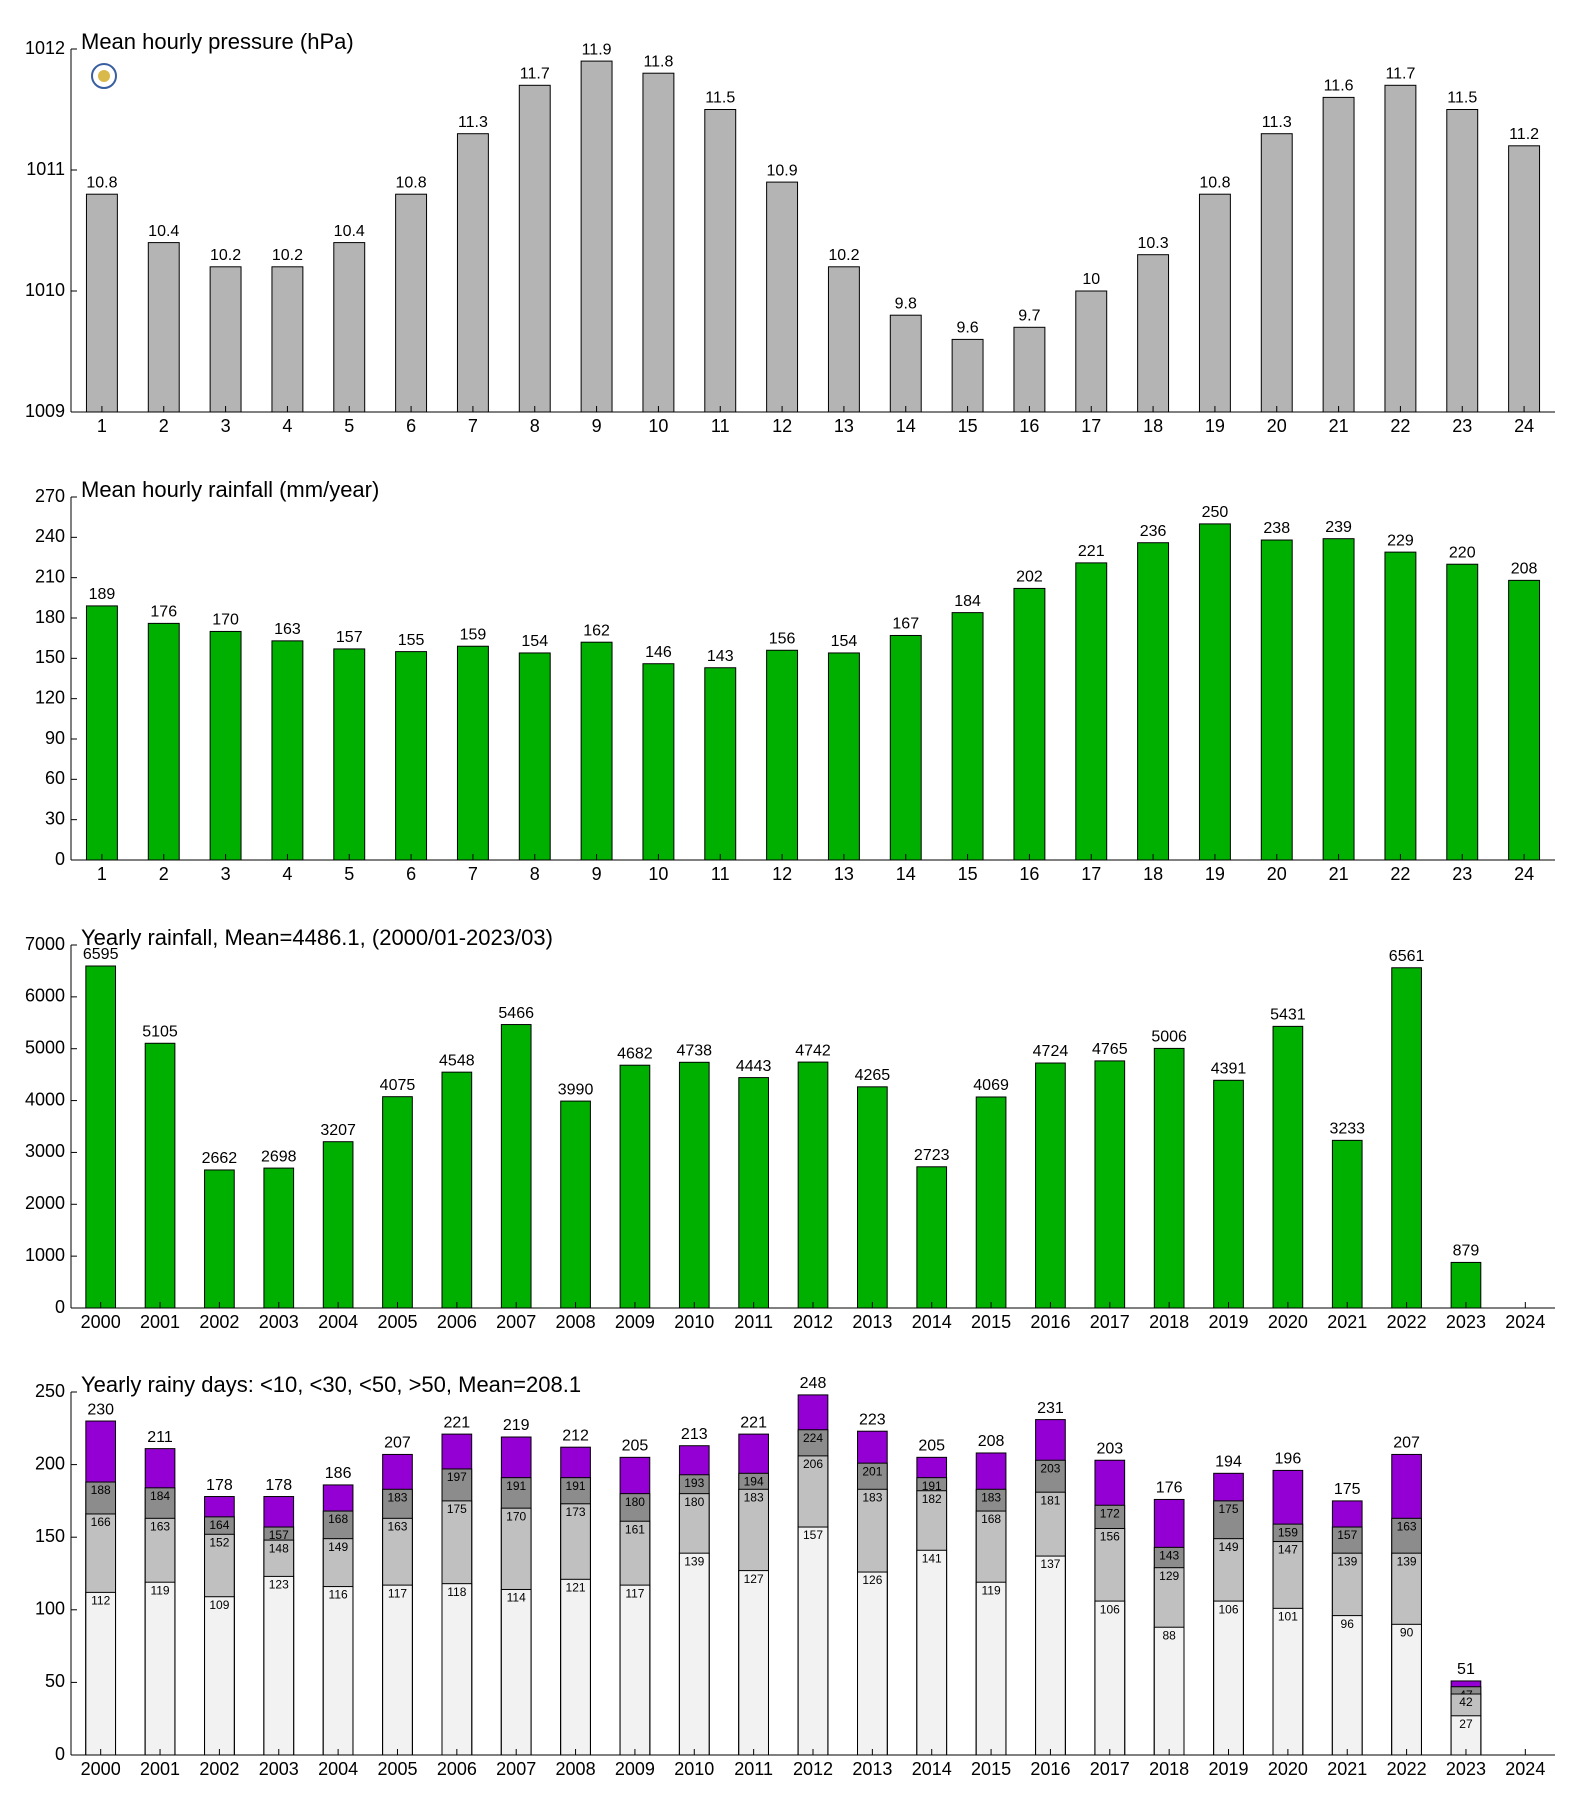 This screenshot has width=1580, height=1800. Describe the element at coordinates (45, 48) in the screenshot. I see `y-tick-label: 1012` at that location.